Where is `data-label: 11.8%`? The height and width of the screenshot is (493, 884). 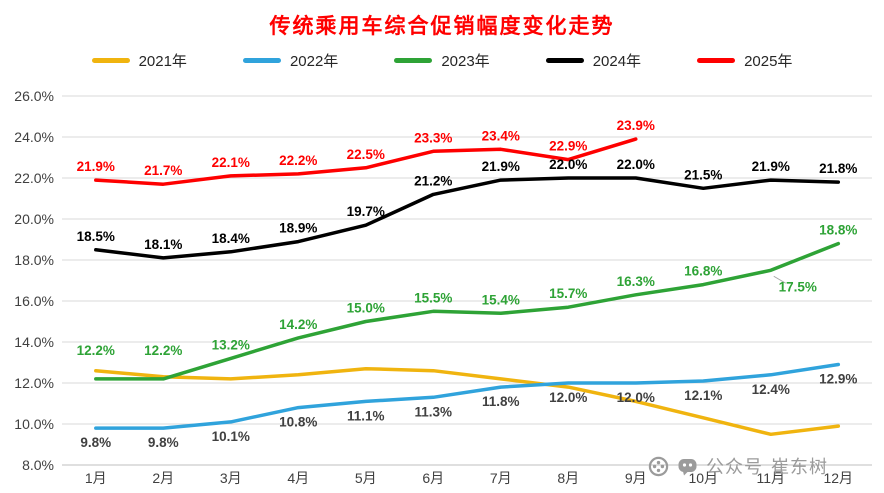
data-label: 11.8% is located at coordinates (501, 401).